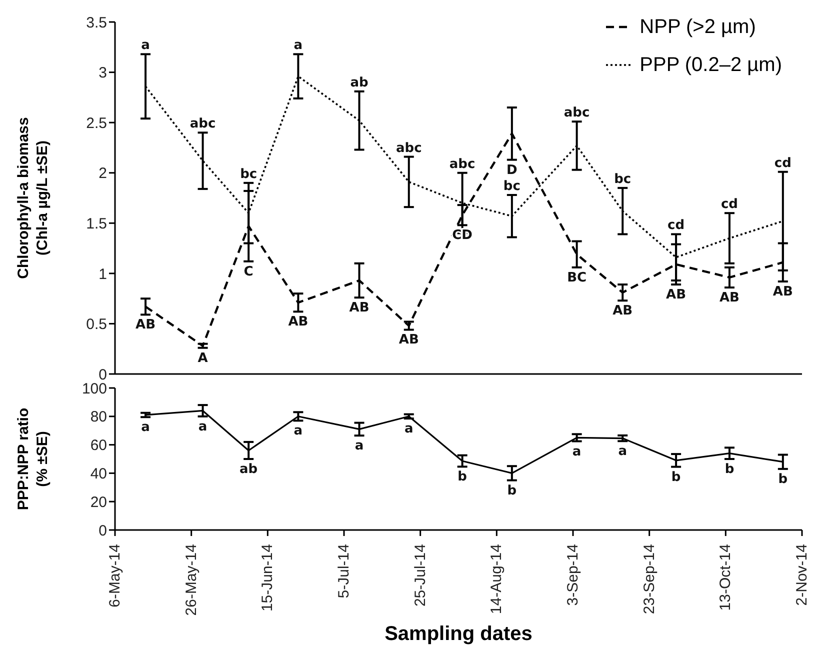  Describe the element at coordinates (98, 502) in the screenshot. I see `y-tick-label: 20` at that location.